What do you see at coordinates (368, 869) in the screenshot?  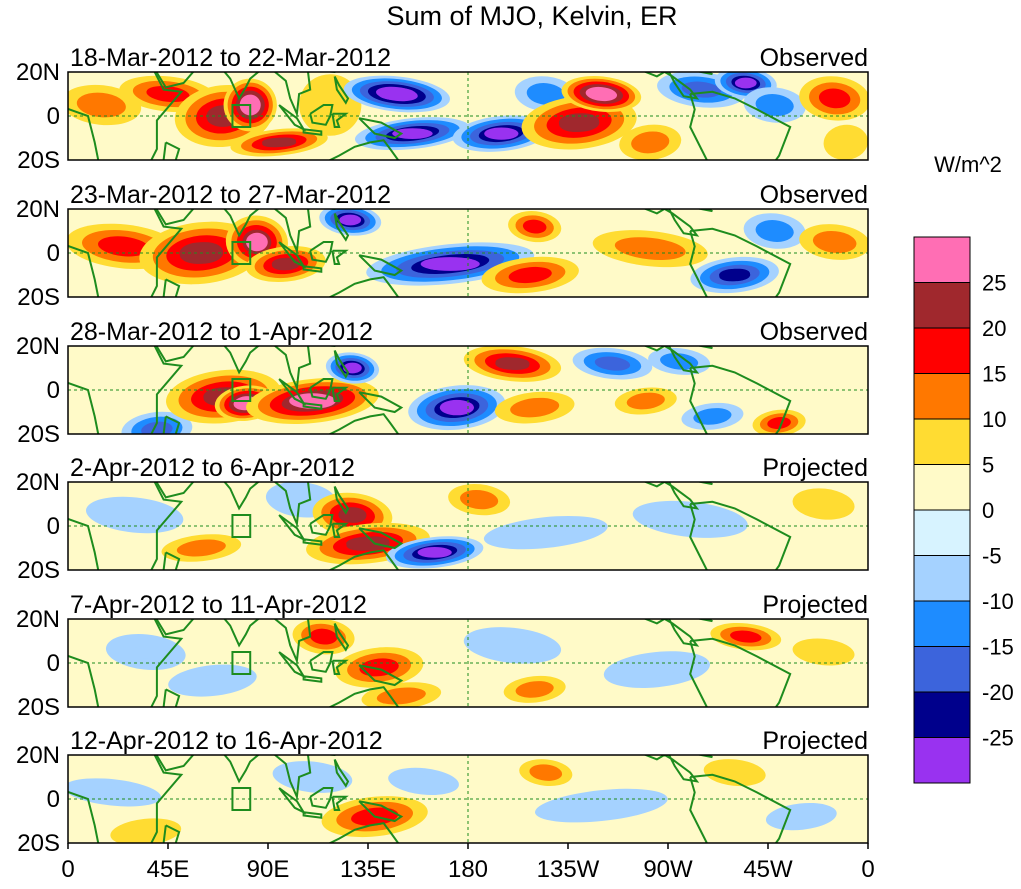 I see `x-tick-label: 135E` at bounding box center [368, 869].